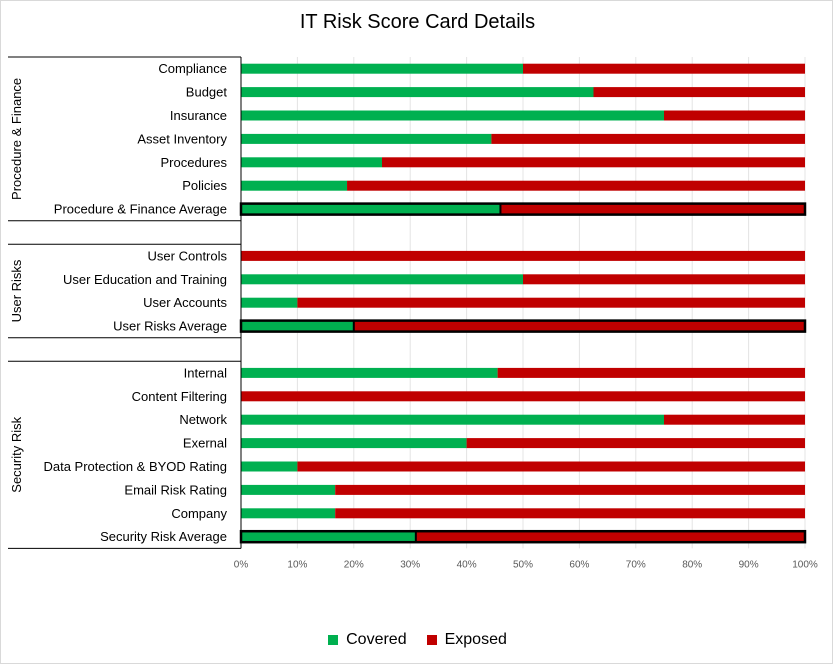 The image size is (833, 665). Describe the element at coordinates (194, 162) in the screenshot. I see `row-label-procedures: Procedures` at that location.